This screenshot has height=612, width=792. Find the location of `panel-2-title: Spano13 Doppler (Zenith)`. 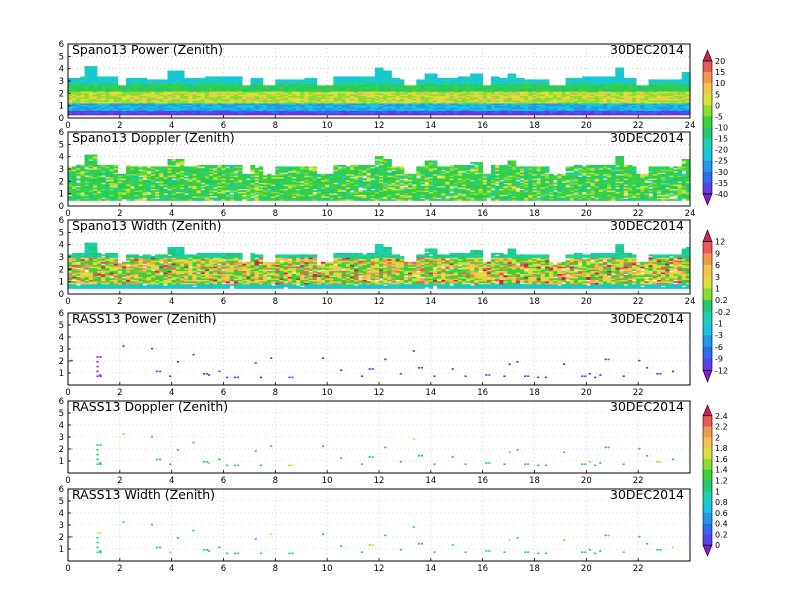

panel-2-title: Spano13 Doppler (Zenith) is located at coordinates (153, 137).